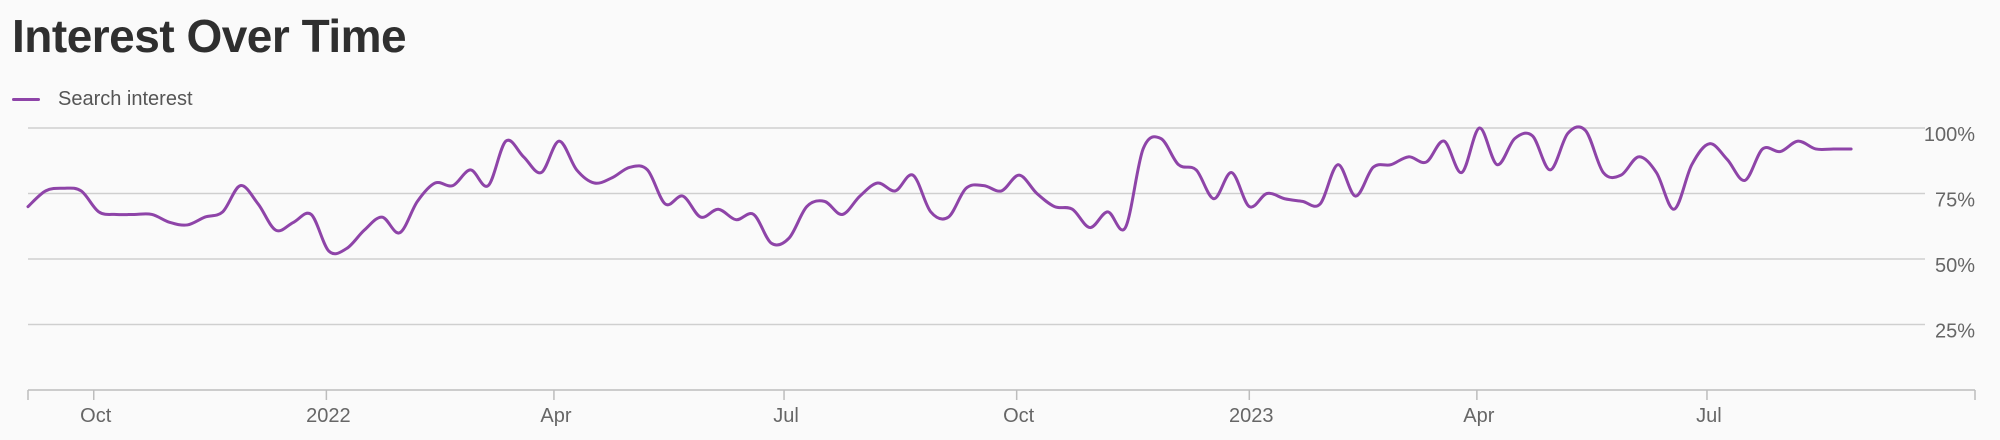 The height and width of the screenshot is (440, 2000). I want to click on chart-legend: Search interest, so click(102, 99).